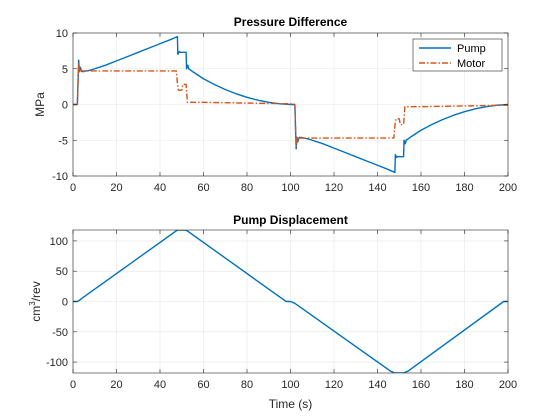 This screenshot has width=560, height=420. What do you see at coordinates (63, 141) in the screenshot?
I see `pressure-ytick-label-1: -5` at bounding box center [63, 141].